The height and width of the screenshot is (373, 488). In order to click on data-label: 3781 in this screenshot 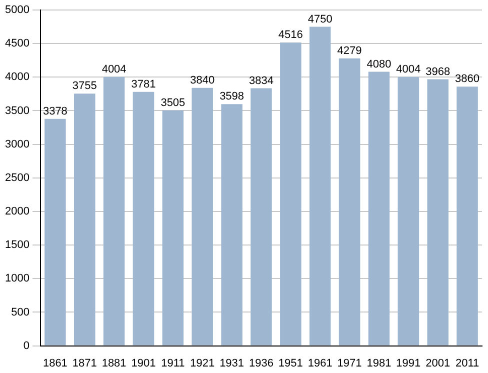, I will do `click(143, 84)`.